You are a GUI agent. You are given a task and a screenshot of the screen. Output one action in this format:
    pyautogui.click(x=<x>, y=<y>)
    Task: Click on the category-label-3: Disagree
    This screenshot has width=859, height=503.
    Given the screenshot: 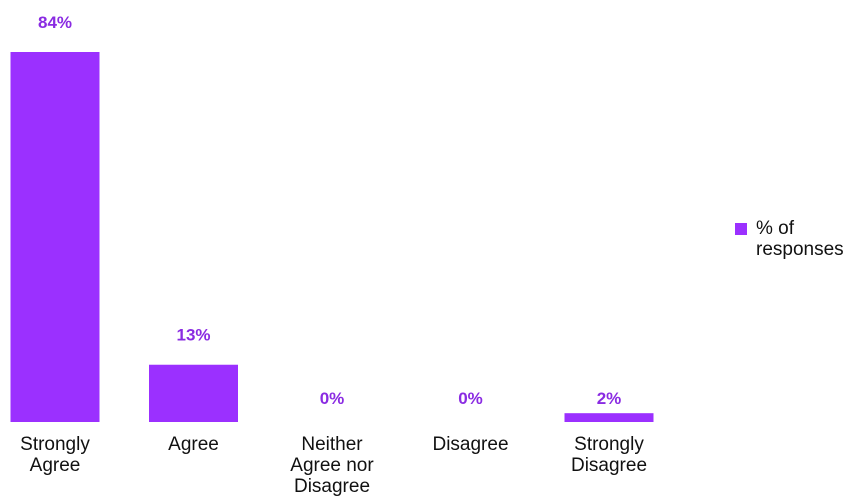 What is the action you would take?
    pyautogui.click(x=470, y=444)
    